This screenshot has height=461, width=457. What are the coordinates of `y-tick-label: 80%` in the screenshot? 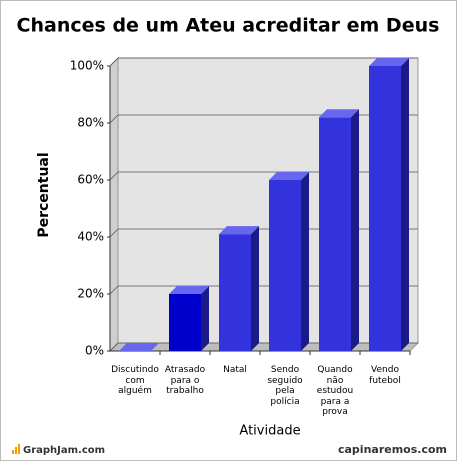 It's located at (90, 123).